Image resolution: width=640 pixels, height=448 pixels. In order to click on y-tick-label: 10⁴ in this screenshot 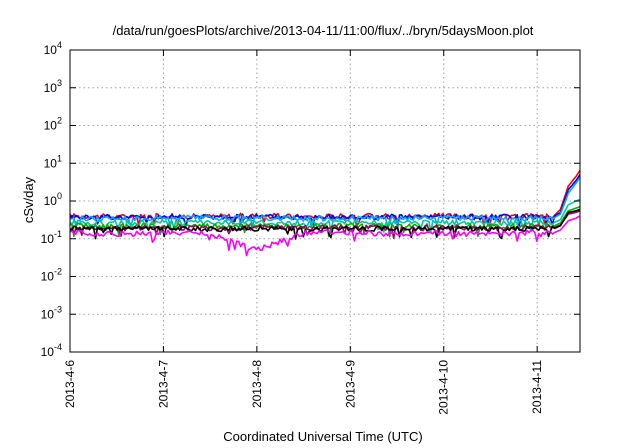, I will do `click(53, 48)`.